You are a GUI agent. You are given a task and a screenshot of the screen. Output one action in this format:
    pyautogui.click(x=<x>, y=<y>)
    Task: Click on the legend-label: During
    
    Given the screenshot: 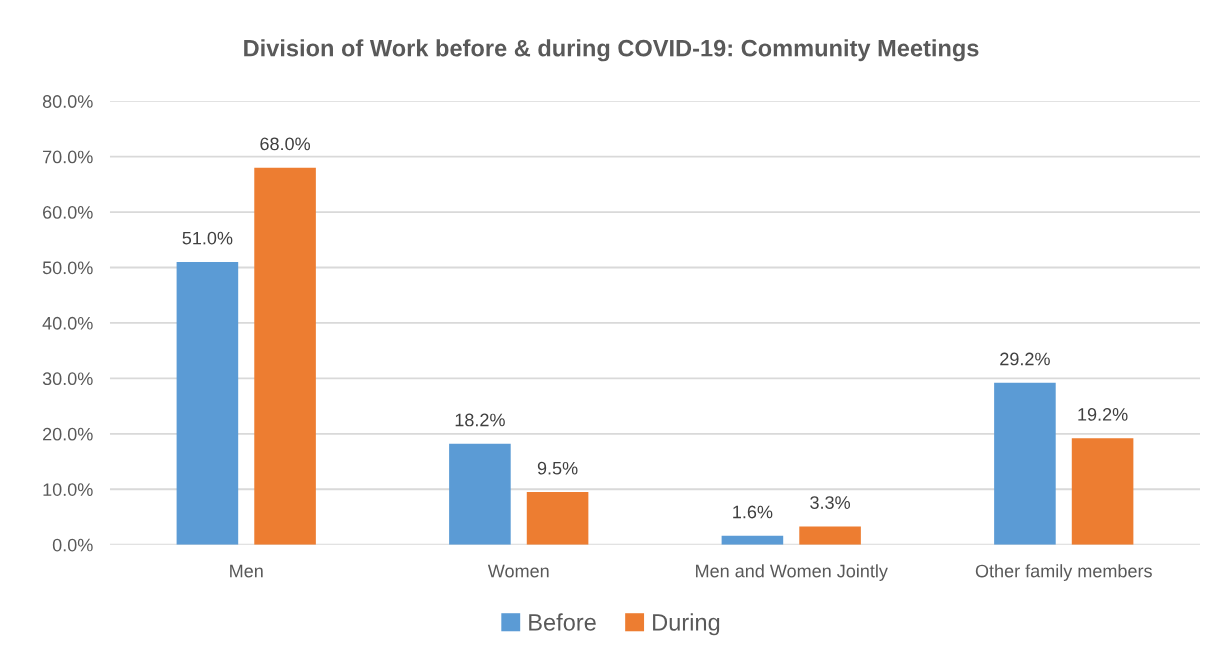 What is the action you would take?
    pyautogui.click(x=686, y=624)
    